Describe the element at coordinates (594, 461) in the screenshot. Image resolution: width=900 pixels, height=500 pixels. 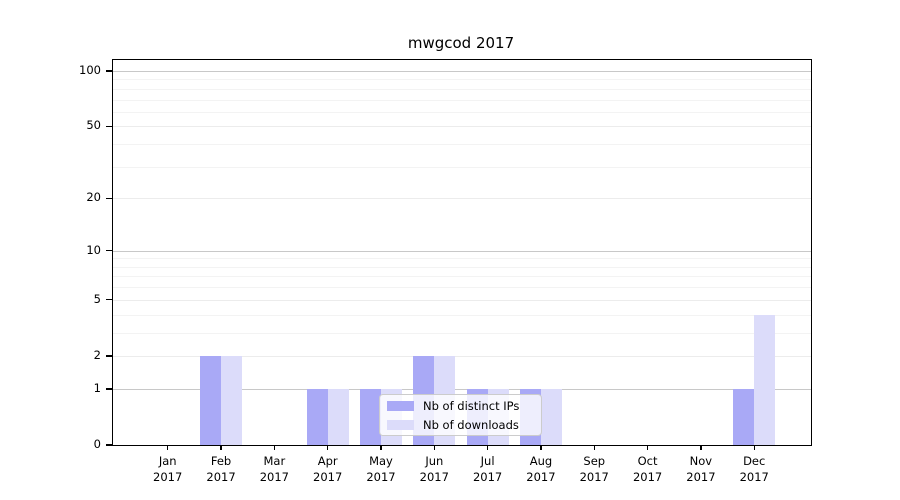
I see `month-label: Sep` at that location.